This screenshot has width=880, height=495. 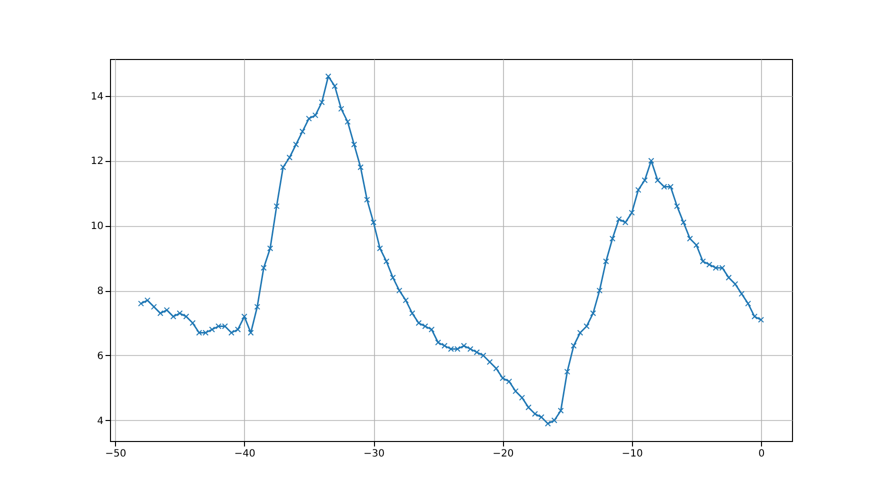 I want to click on x-tick-label: −20, so click(x=503, y=454).